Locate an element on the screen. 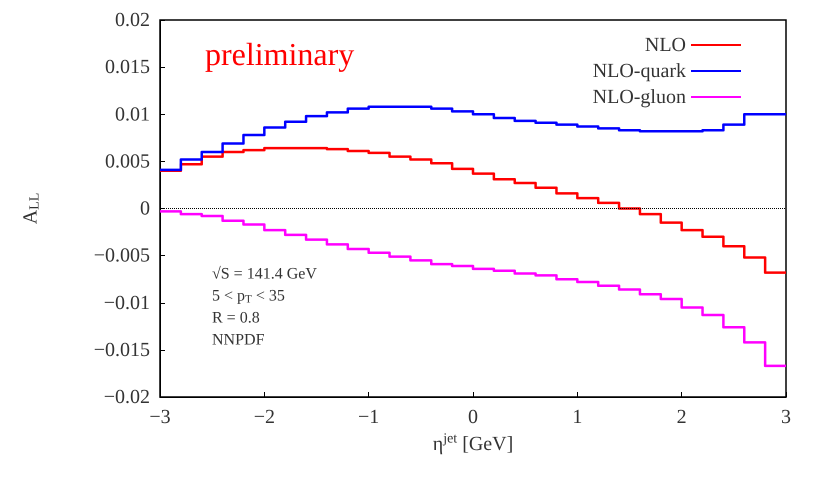  y-axis-title: ALL is located at coordinates (31, 208).